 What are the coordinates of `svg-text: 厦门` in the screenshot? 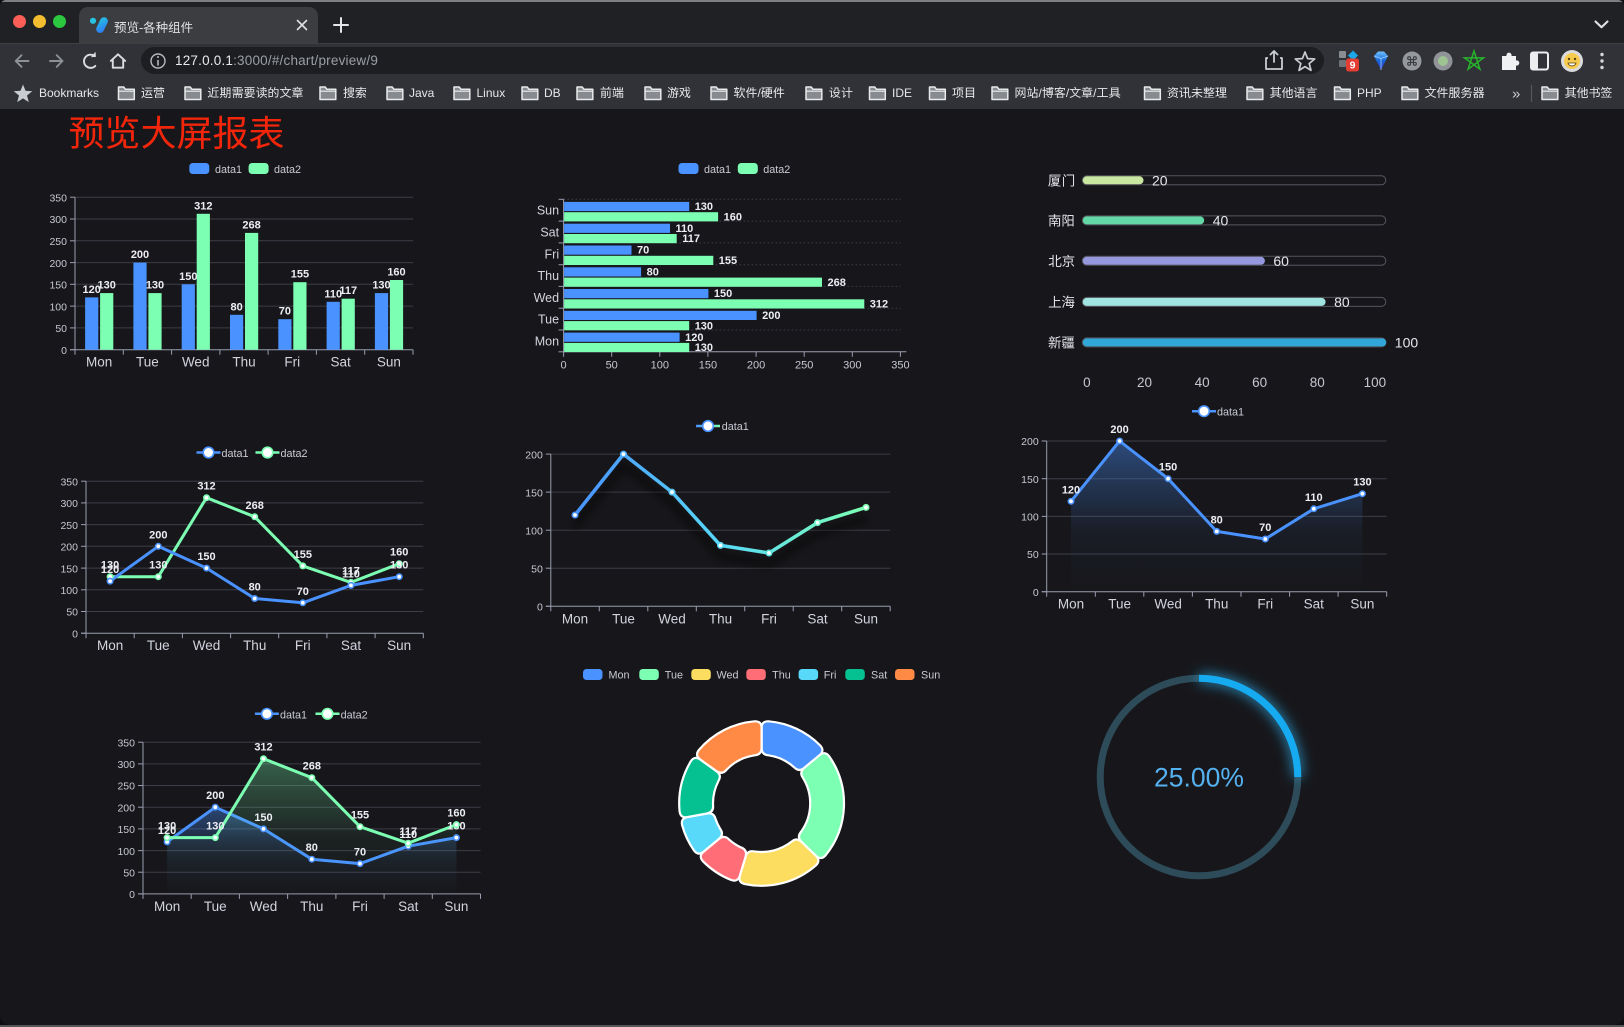 It's located at (1061, 180).